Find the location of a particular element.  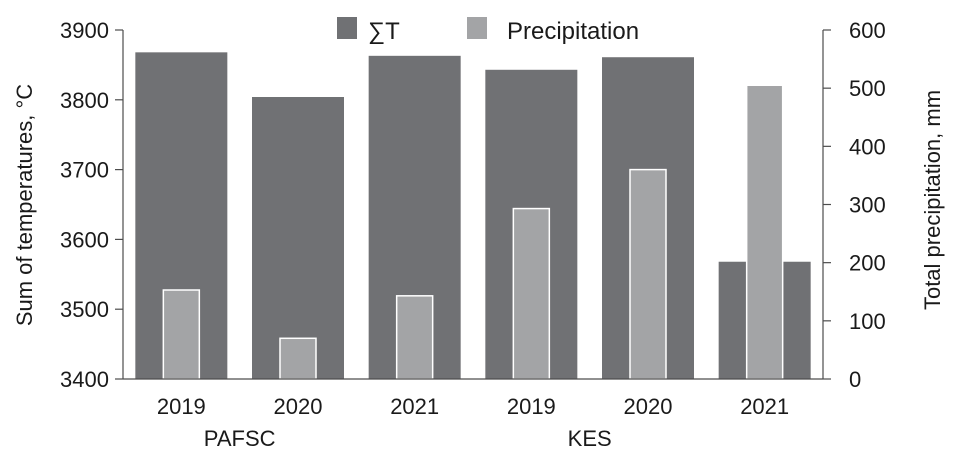

x-tick-label-4: 2020 is located at coordinates (648, 406).